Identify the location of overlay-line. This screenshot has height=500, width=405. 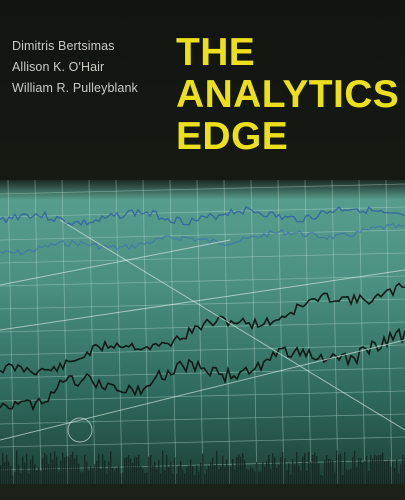
(202, 300).